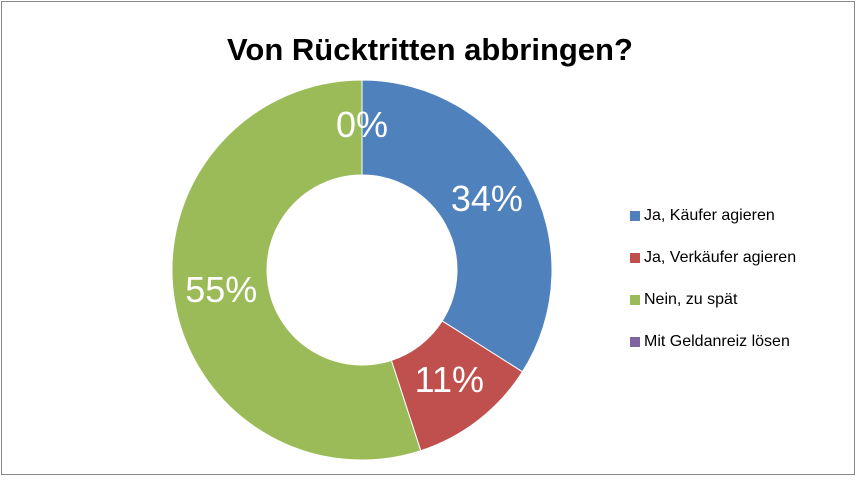  What do you see at coordinates (487, 198) in the screenshot?
I see `data-label: 34%` at bounding box center [487, 198].